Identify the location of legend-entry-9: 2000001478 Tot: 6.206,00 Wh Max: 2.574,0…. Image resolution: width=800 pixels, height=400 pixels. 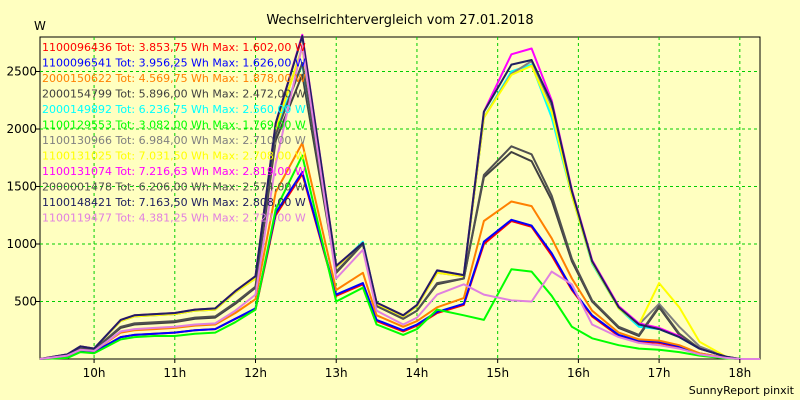
(174, 187).